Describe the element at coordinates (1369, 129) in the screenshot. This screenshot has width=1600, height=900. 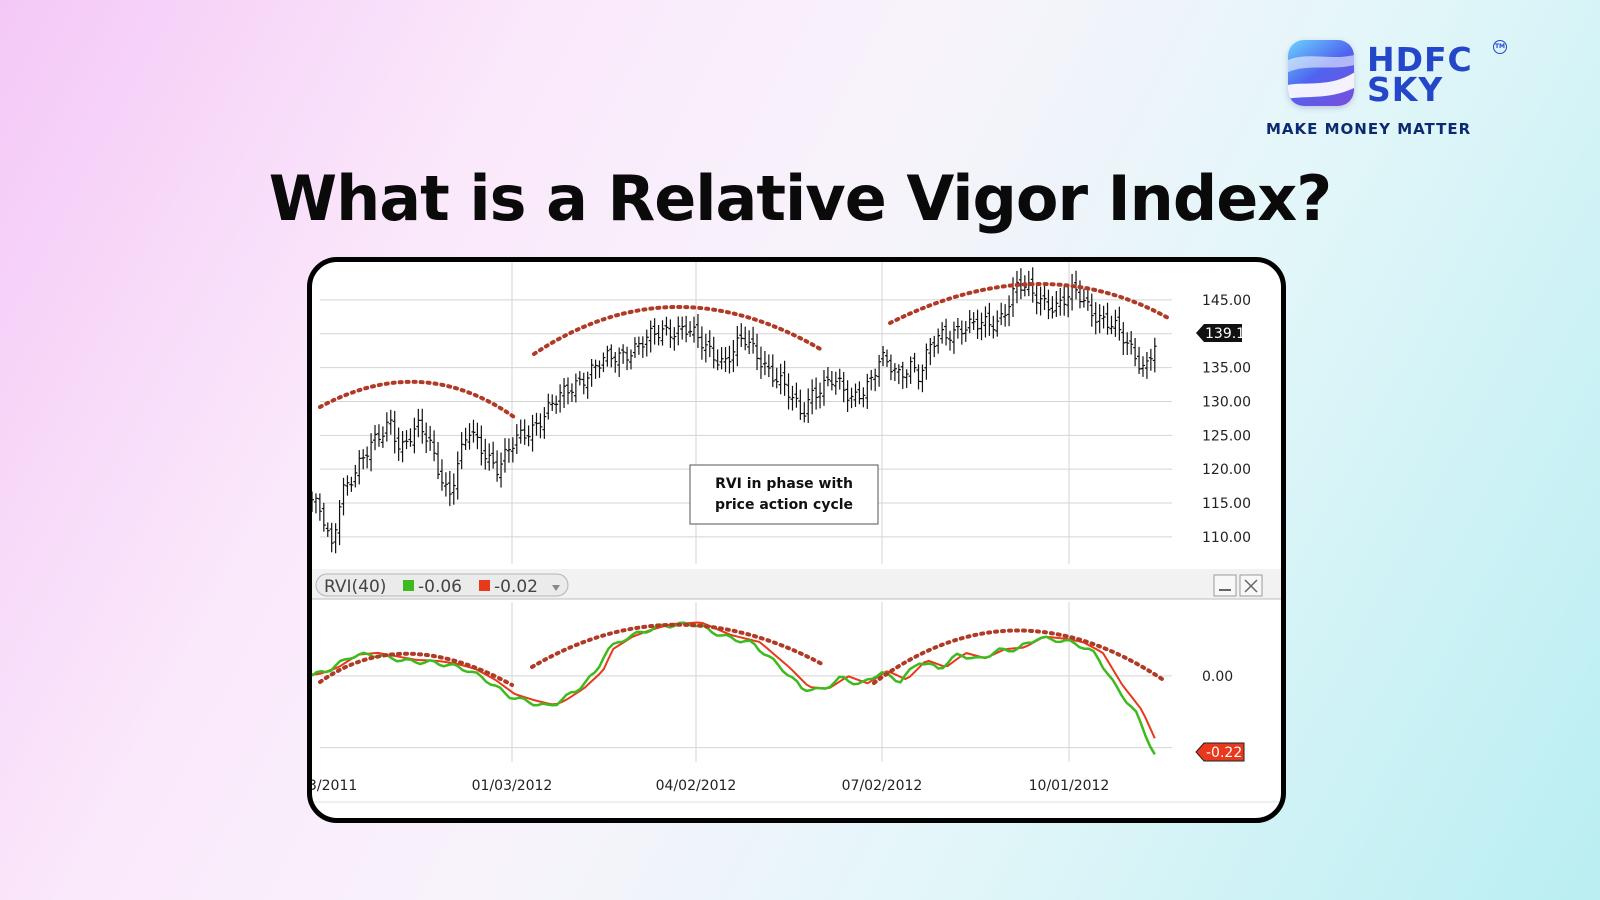
I see `brand-tagline: MAKE MONEY MATTER` at that location.